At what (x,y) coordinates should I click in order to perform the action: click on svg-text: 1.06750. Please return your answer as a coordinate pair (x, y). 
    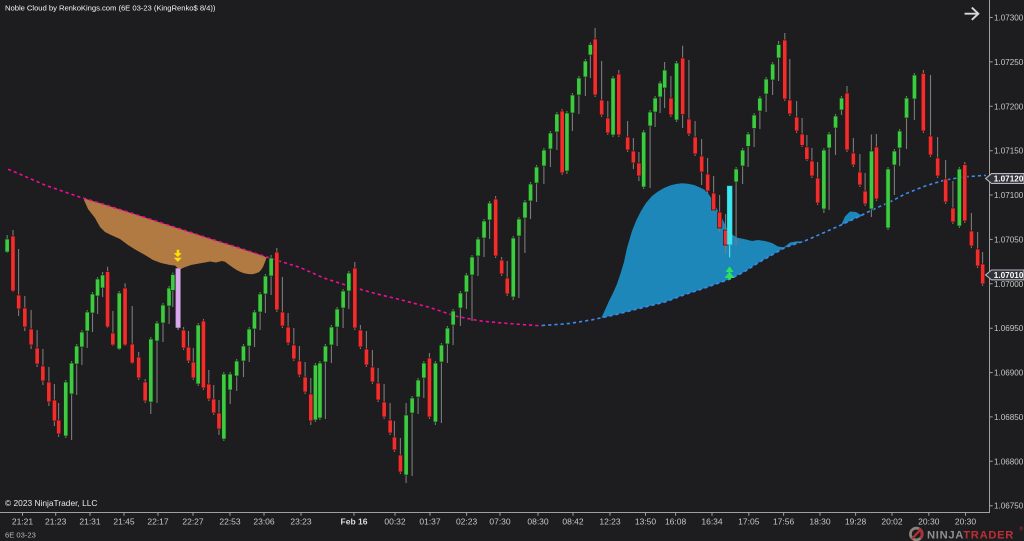
    Looking at the image, I should click on (1009, 506).